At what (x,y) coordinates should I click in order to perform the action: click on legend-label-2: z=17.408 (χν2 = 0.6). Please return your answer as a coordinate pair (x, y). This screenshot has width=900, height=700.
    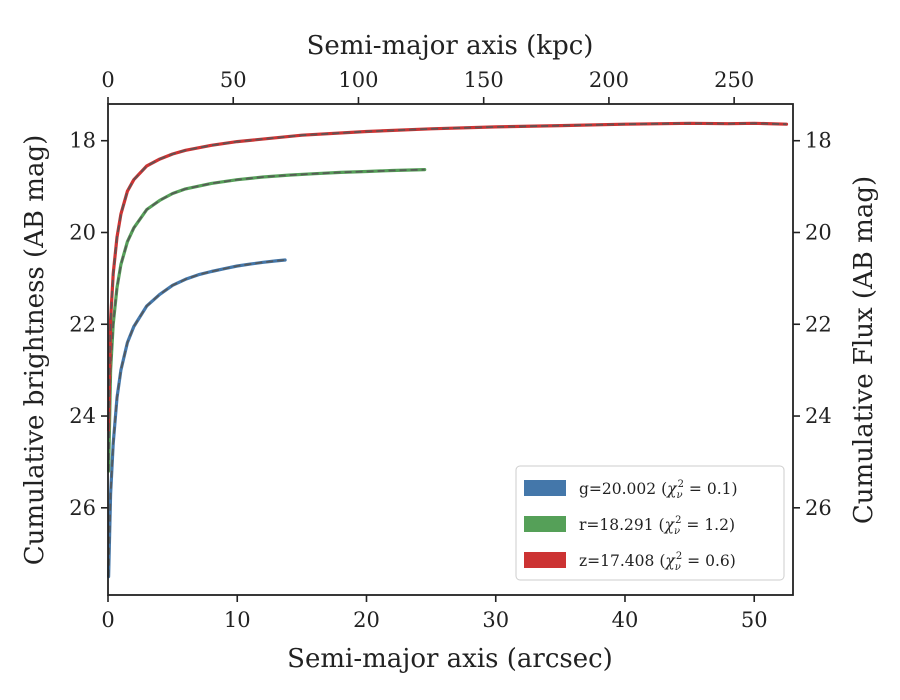
    Looking at the image, I should click on (657, 562).